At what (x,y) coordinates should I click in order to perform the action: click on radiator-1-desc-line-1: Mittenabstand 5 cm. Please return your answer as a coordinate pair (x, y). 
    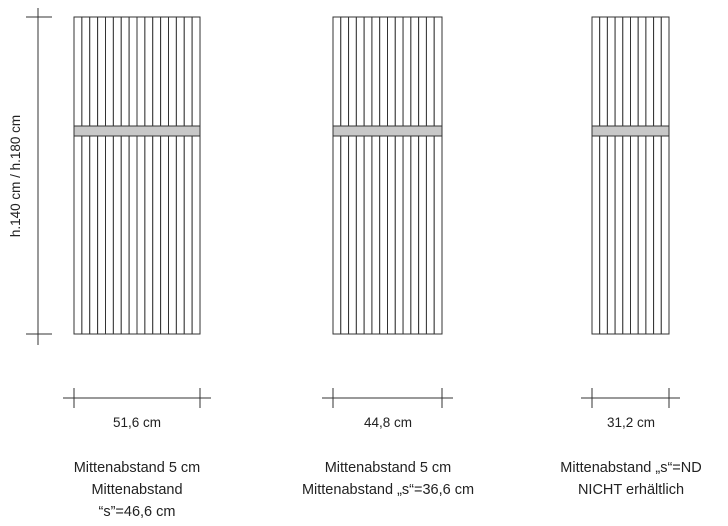
    Looking at the image, I should click on (137, 468).